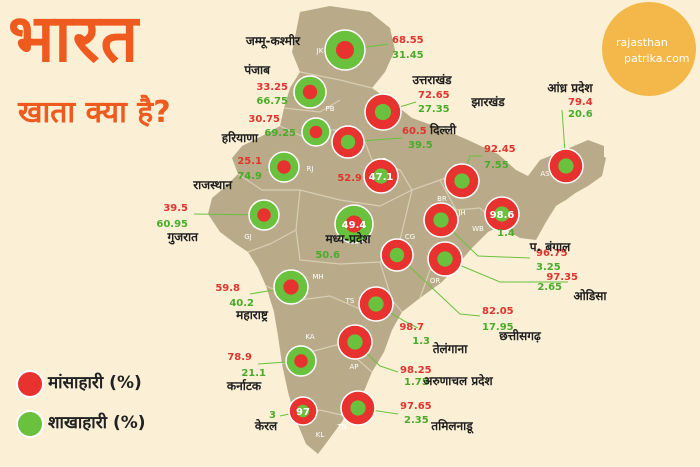 This screenshot has height=467, width=700. I want to click on state-bubble-core-mh, so click(291, 287).